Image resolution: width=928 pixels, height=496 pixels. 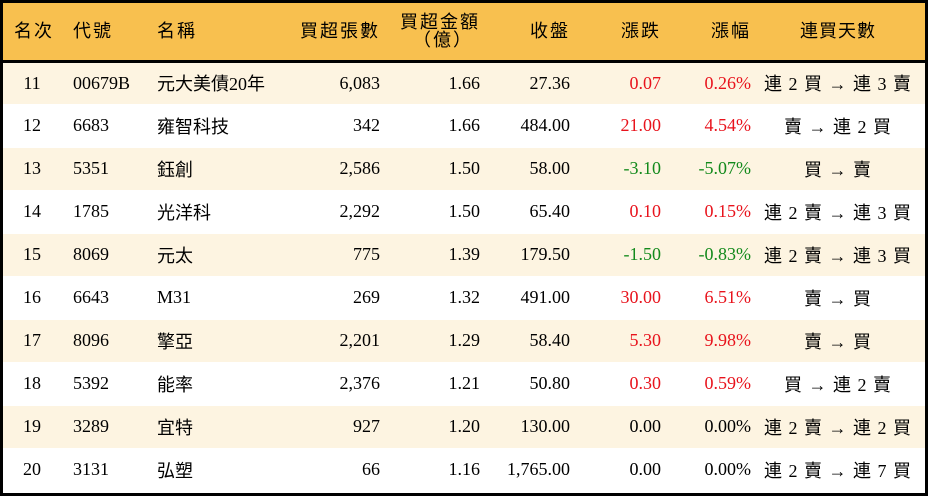 What do you see at coordinates (430, 340) in the screenshot?
I see `cell-amount: 1.29` at bounding box center [430, 340].